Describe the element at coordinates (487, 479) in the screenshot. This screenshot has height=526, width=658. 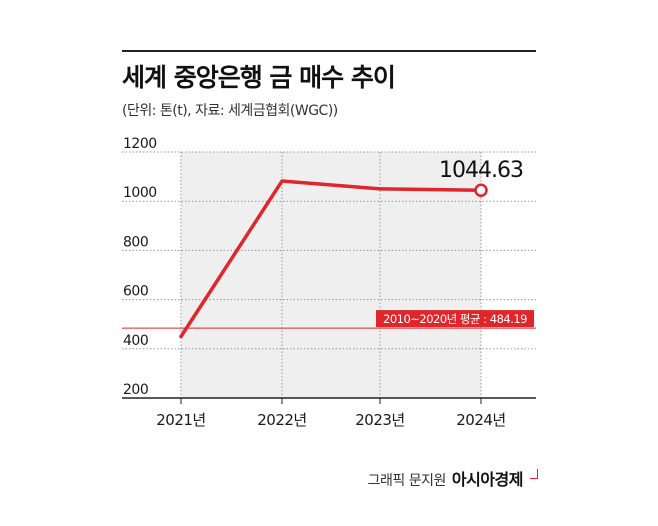
I see `brand-logo: 아시아경제` at that location.